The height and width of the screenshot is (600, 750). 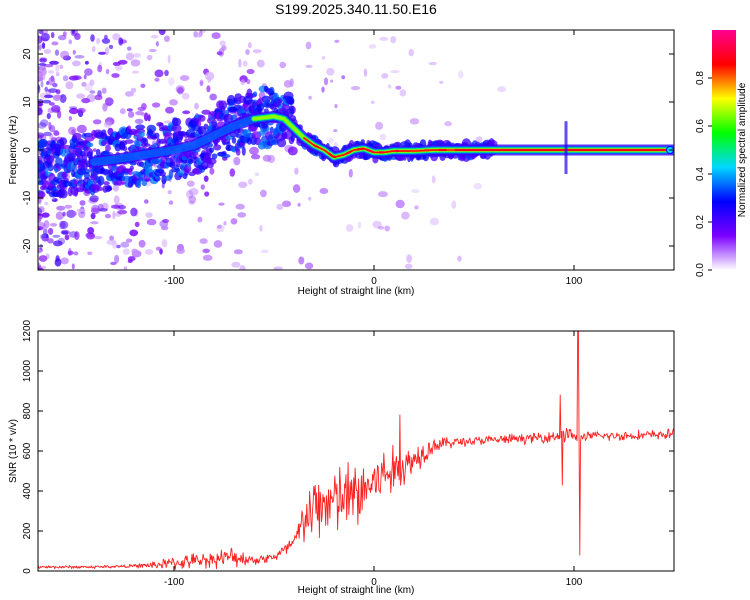 I want to click on spectrogram-ridge-hotspot, so click(x=332, y=155).